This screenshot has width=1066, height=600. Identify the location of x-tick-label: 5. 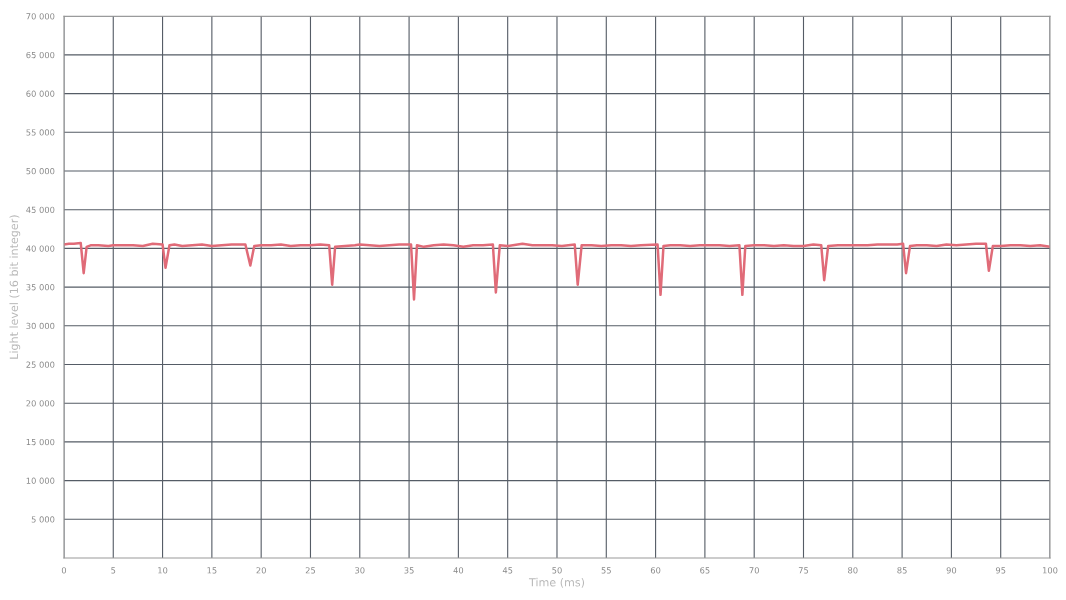
(113, 570).